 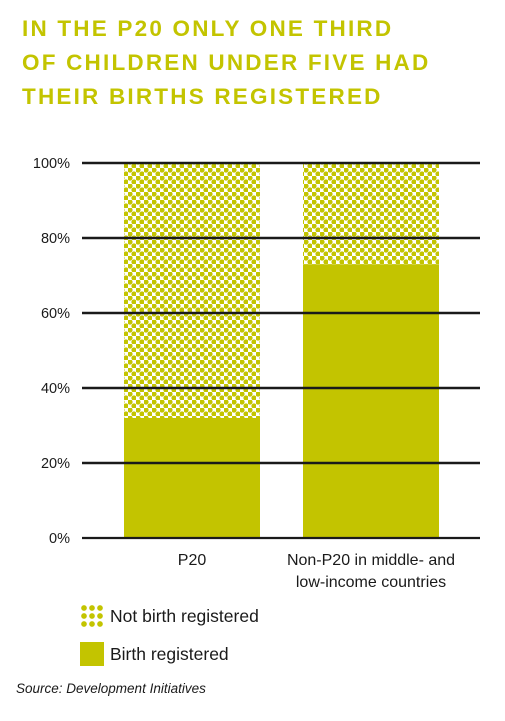 I want to click on legend-item-not-registered: Not birth registered, so click(x=169, y=616).